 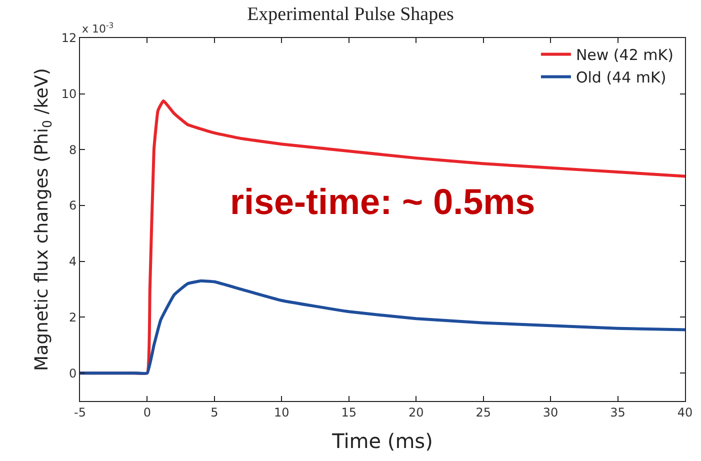 What do you see at coordinates (72, 261) in the screenshot?
I see `y-tick-label: 4` at bounding box center [72, 261].